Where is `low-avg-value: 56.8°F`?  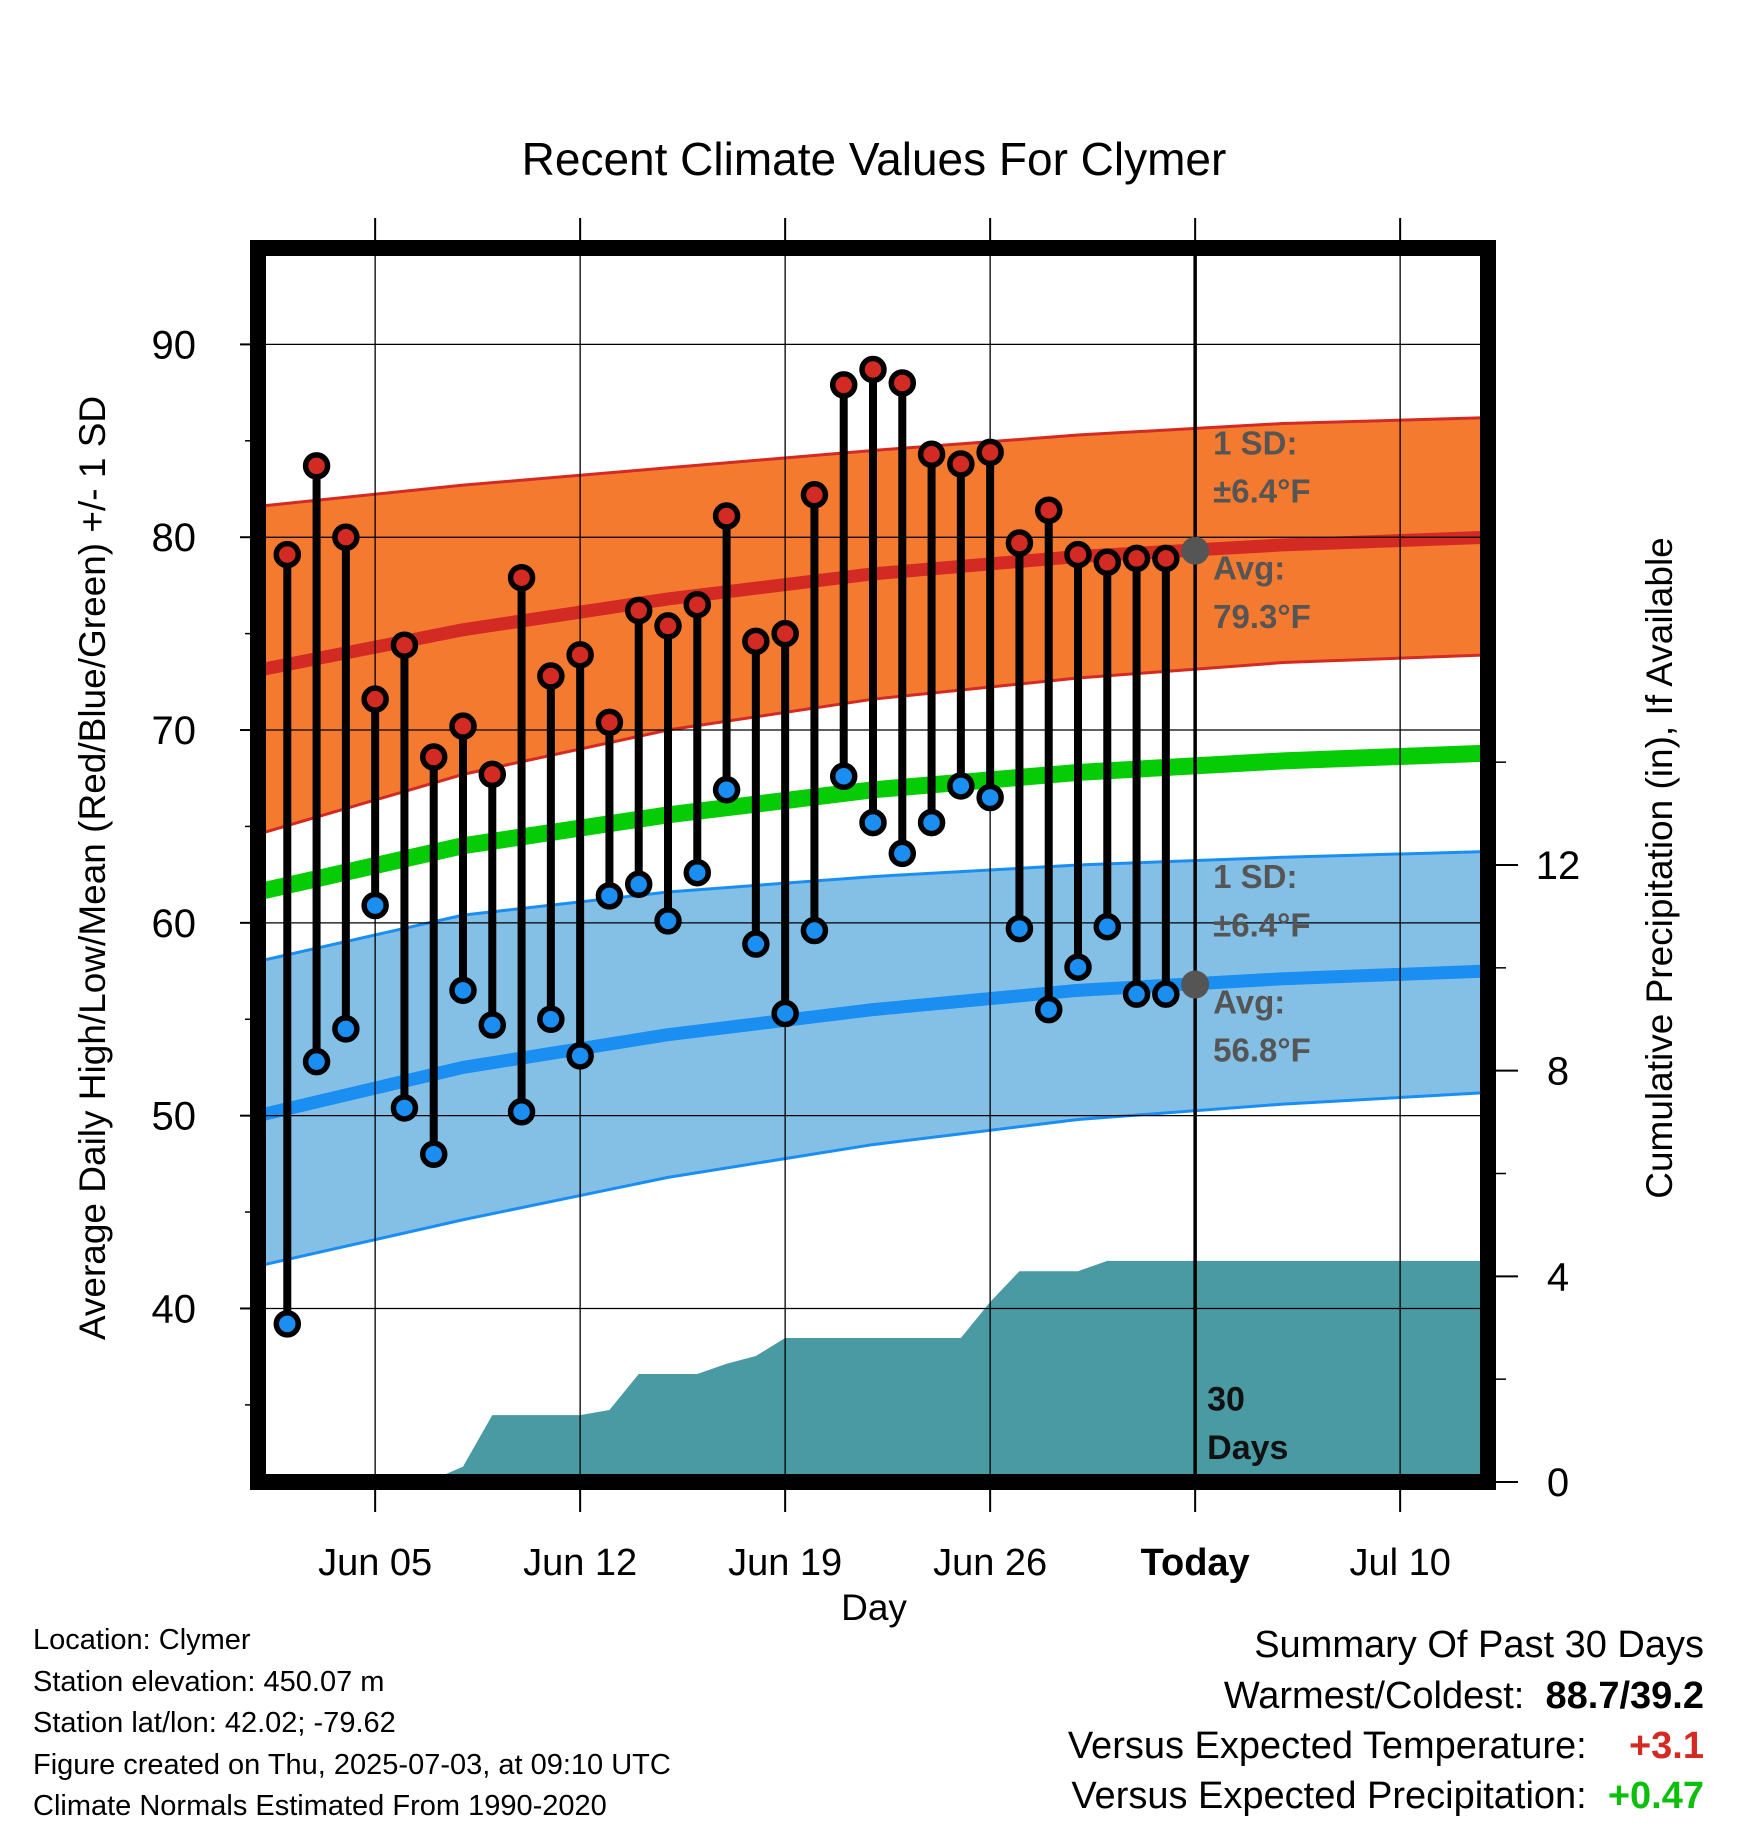
low-avg-value: 56.8°F is located at coordinates (1262, 1050).